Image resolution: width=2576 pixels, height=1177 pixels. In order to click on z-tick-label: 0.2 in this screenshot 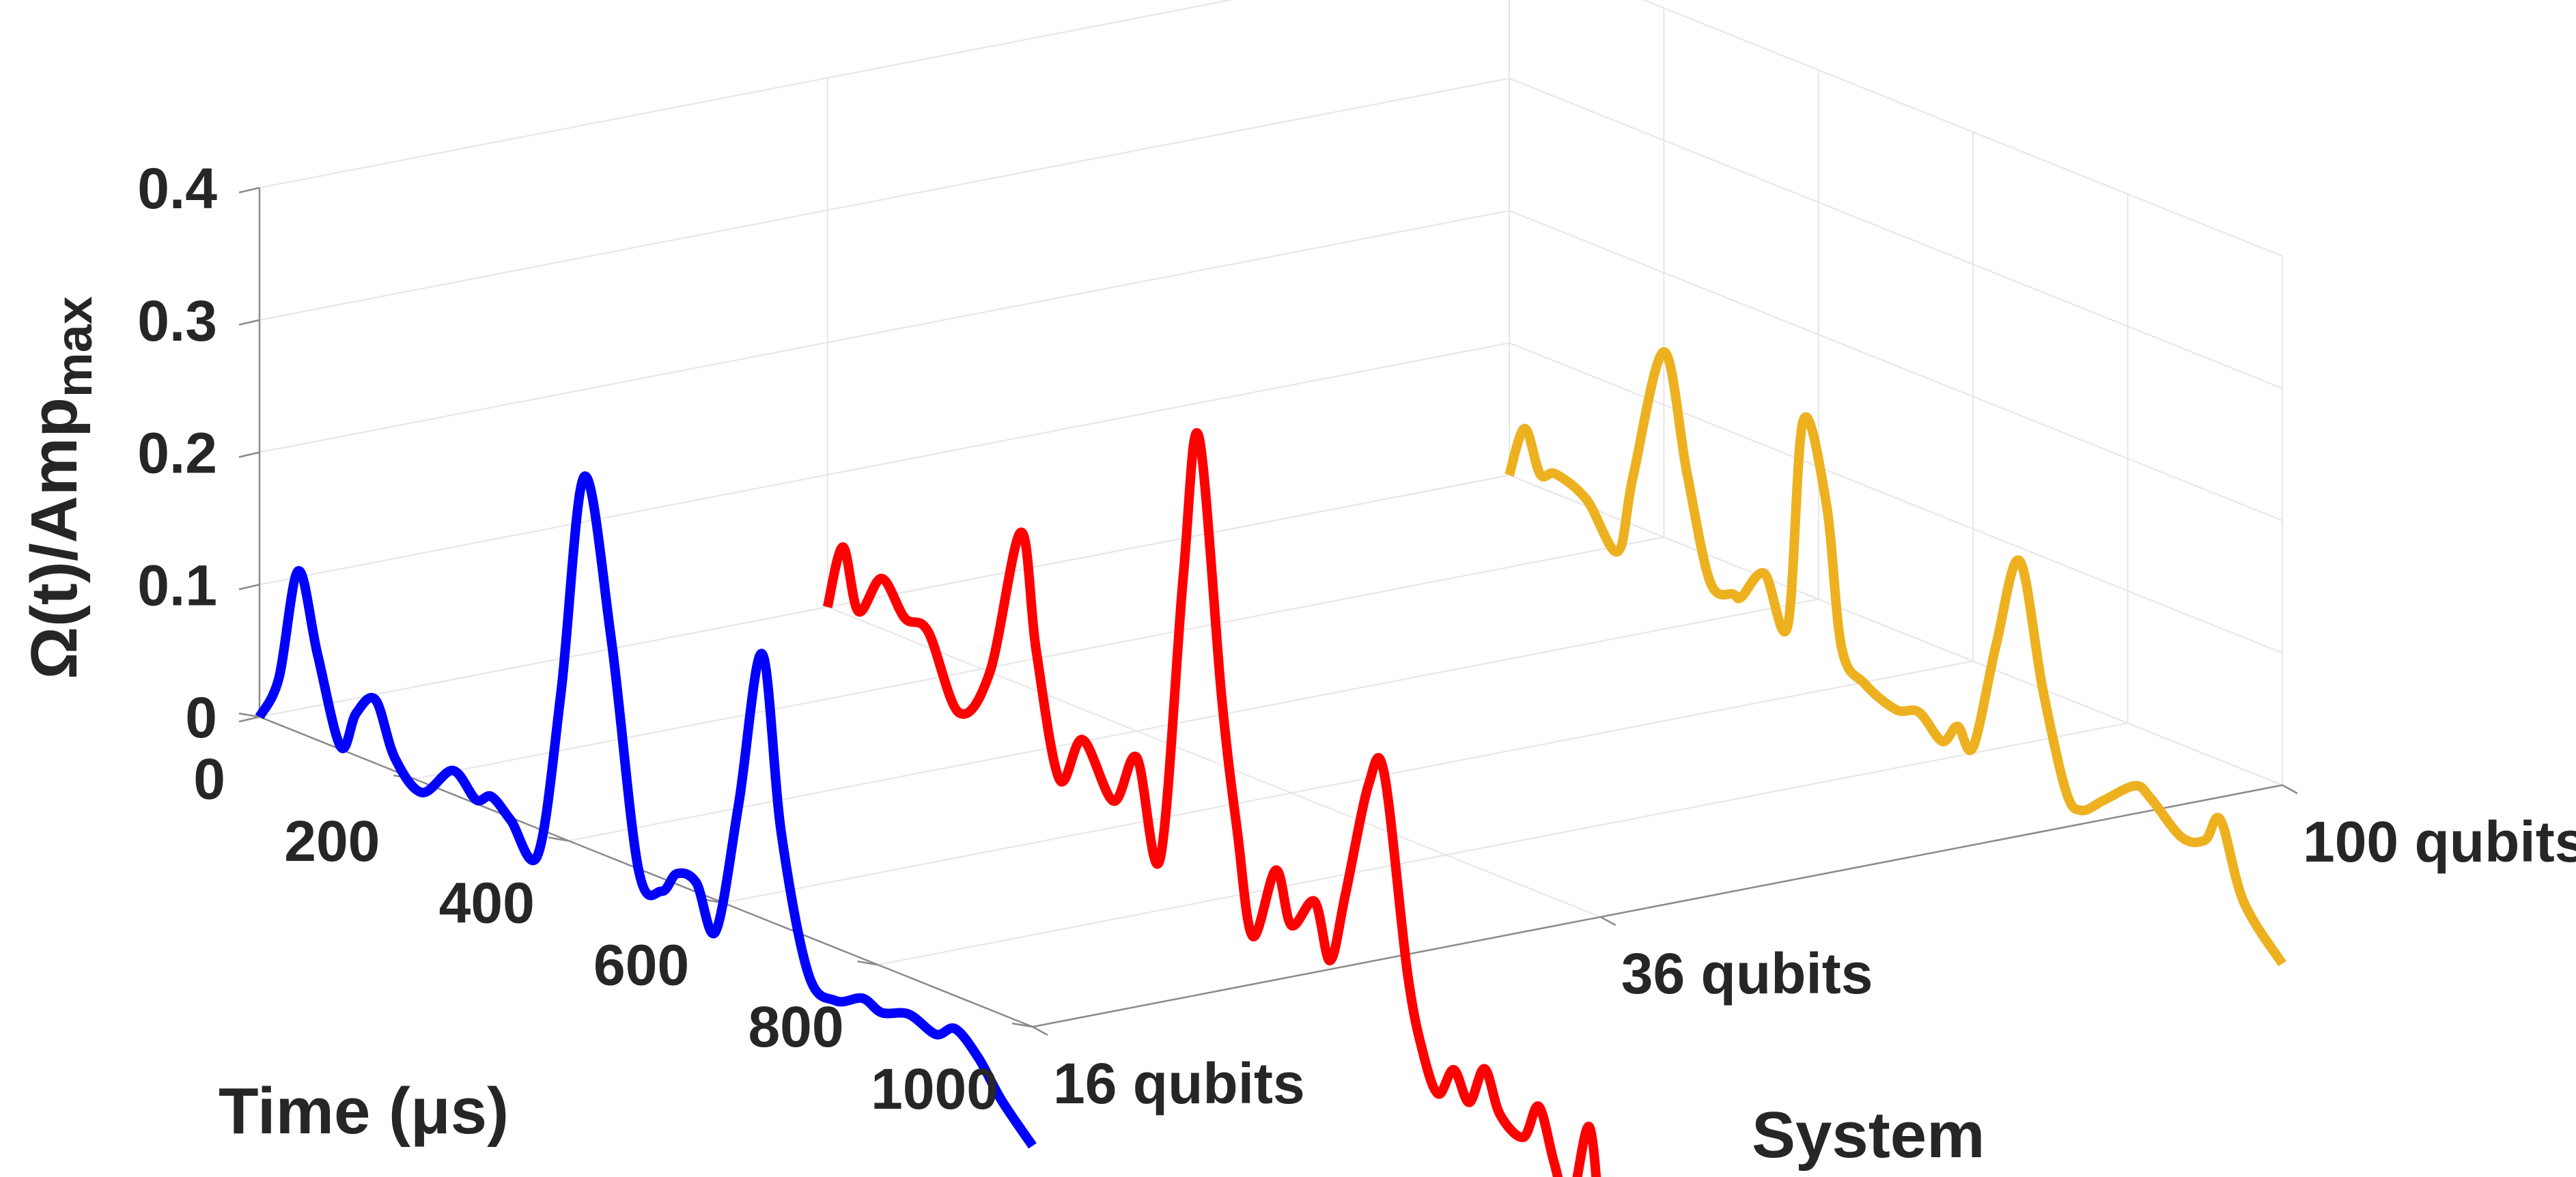, I will do `click(177, 453)`.